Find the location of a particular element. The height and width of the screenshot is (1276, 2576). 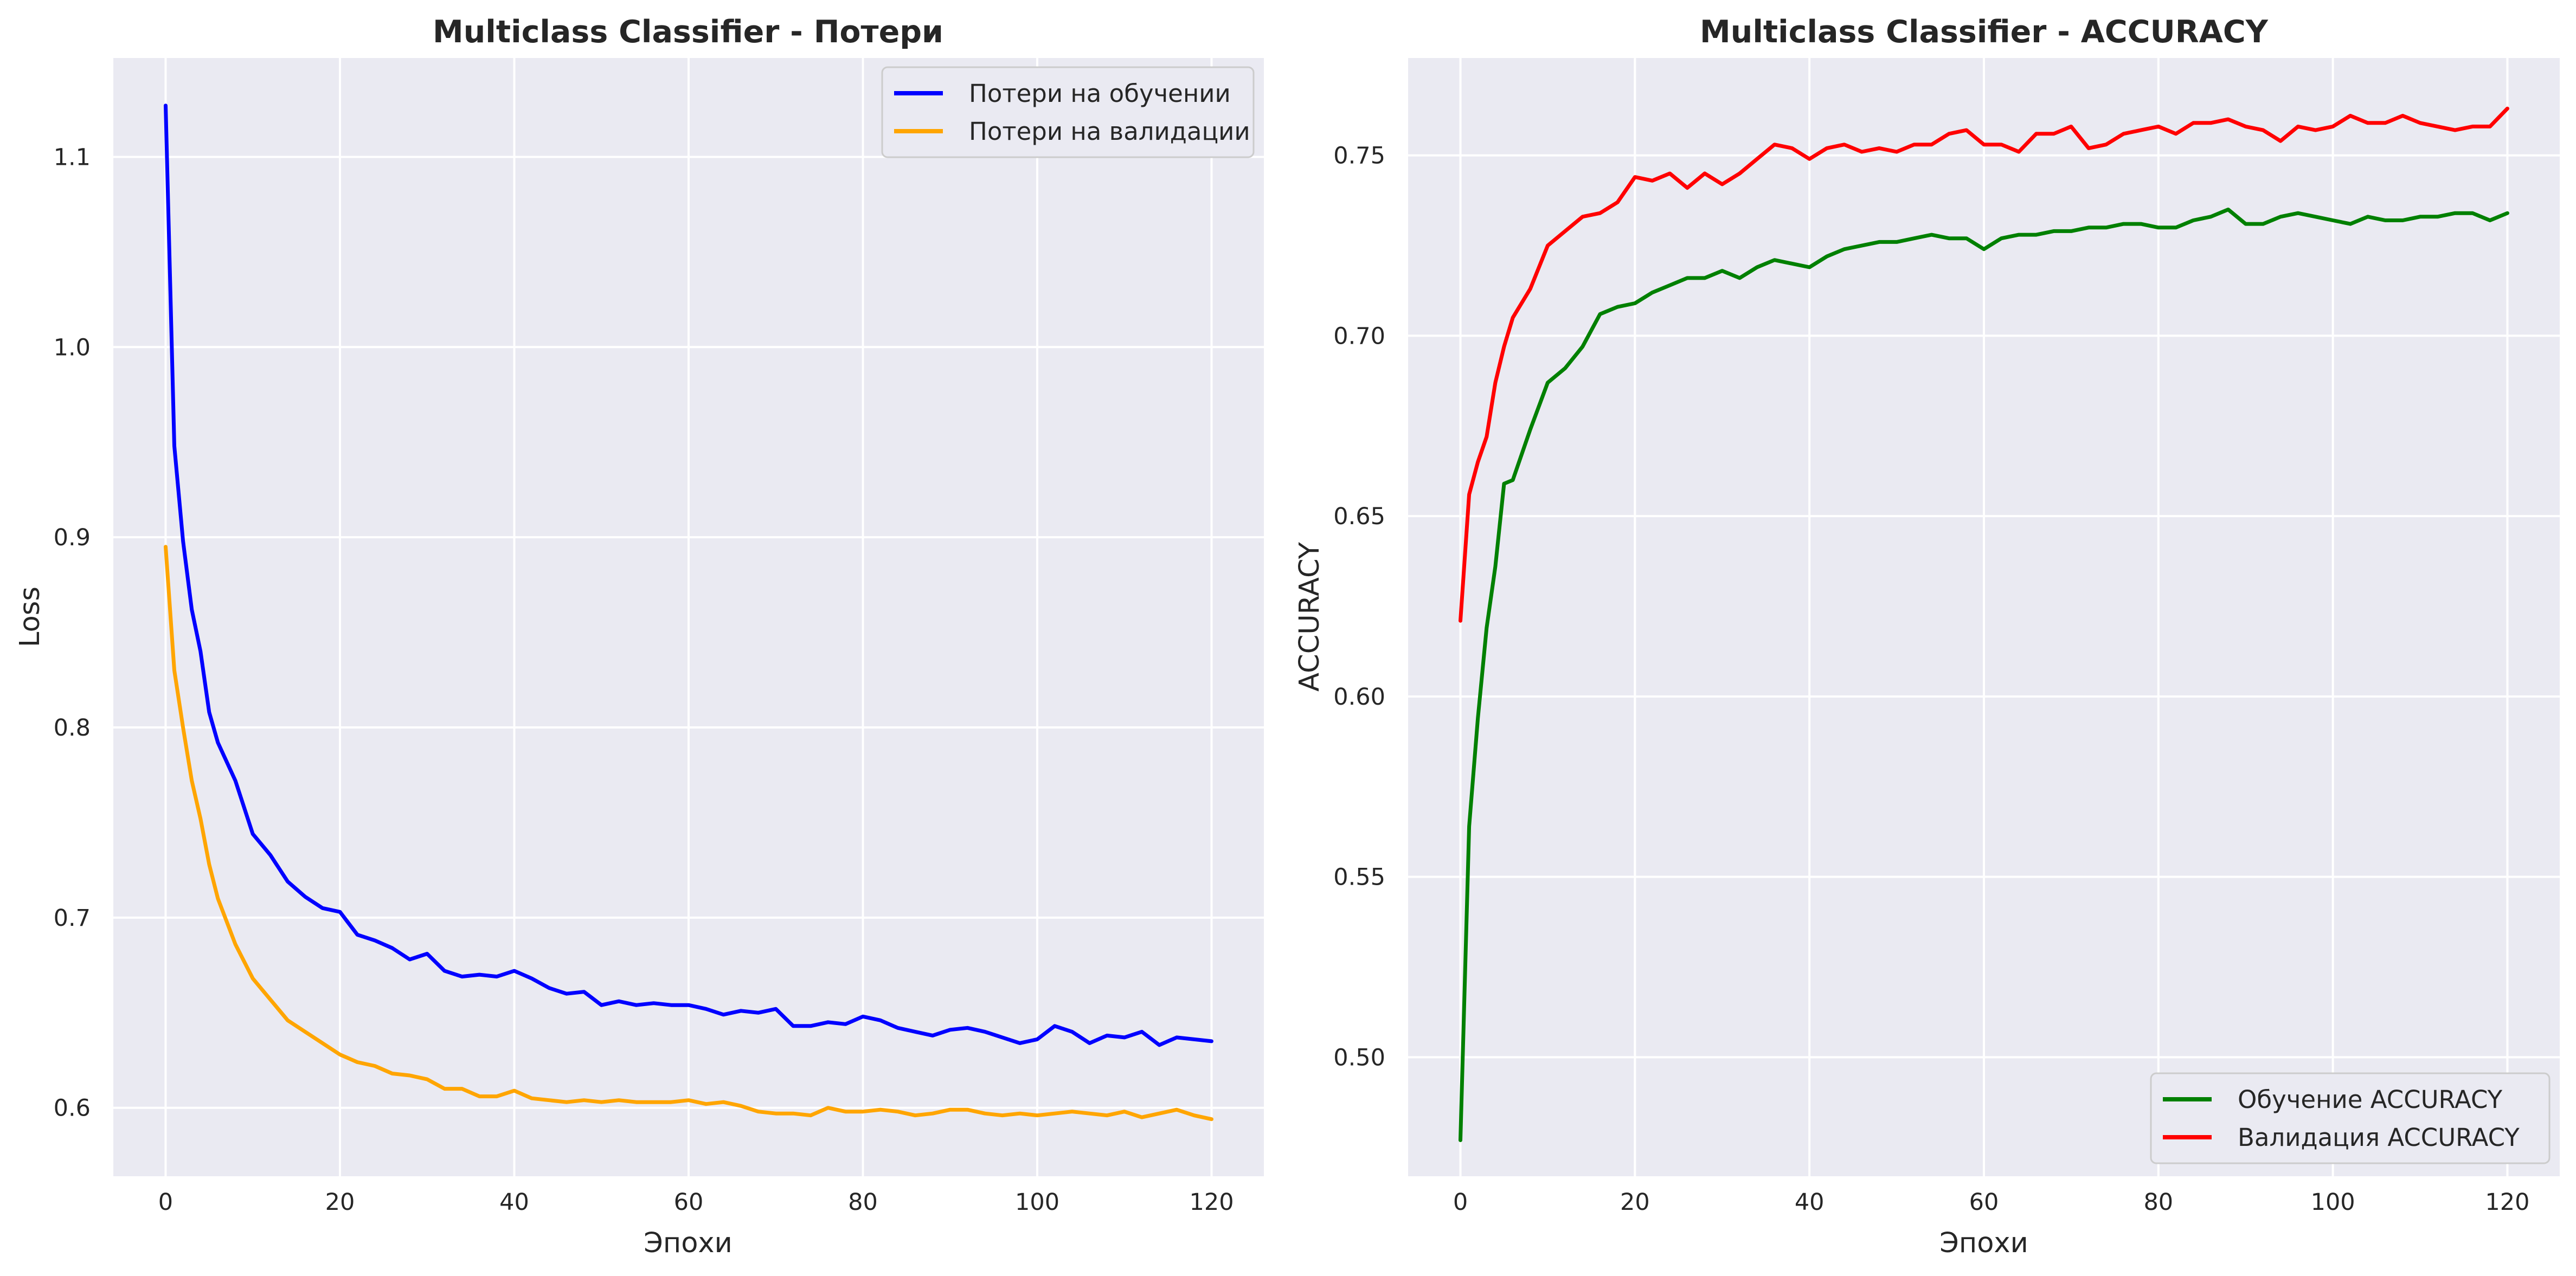

loss-x-axis-label: Эпохи is located at coordinates (688, 1243).